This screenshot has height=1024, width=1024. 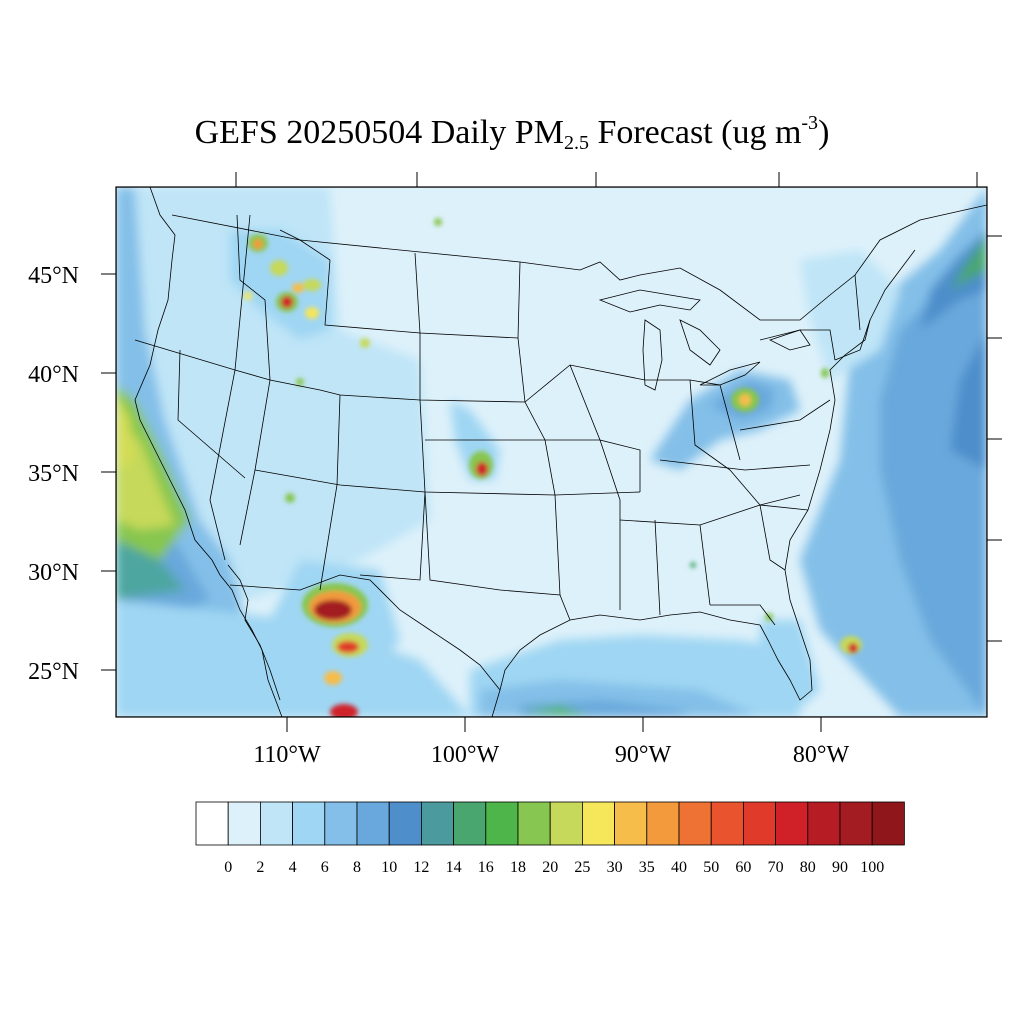 I want to click on lat-label: 45°N, so click(x=53, y=276).